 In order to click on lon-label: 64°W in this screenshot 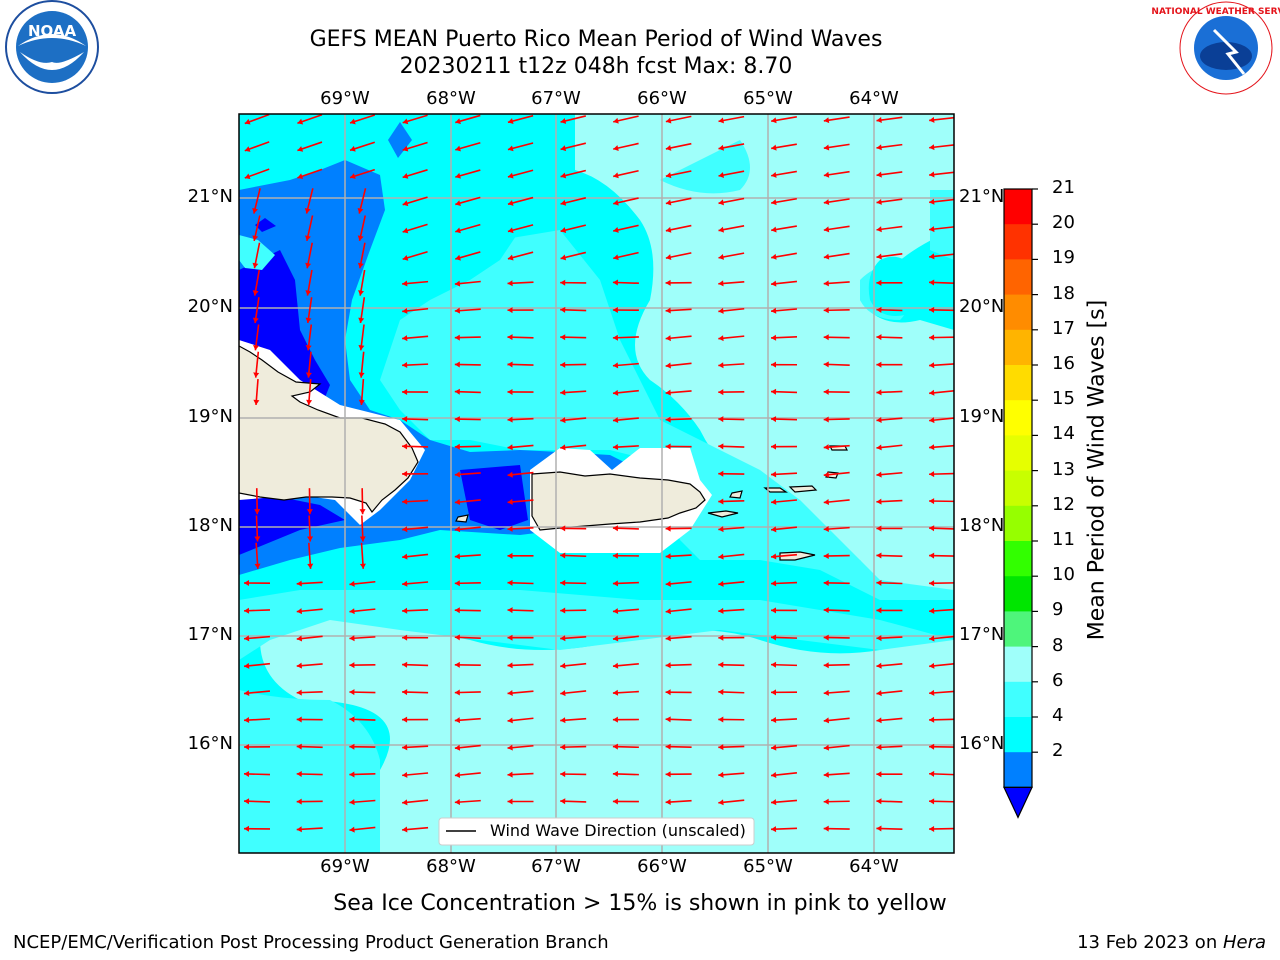, I will do `click(874, 98)`.